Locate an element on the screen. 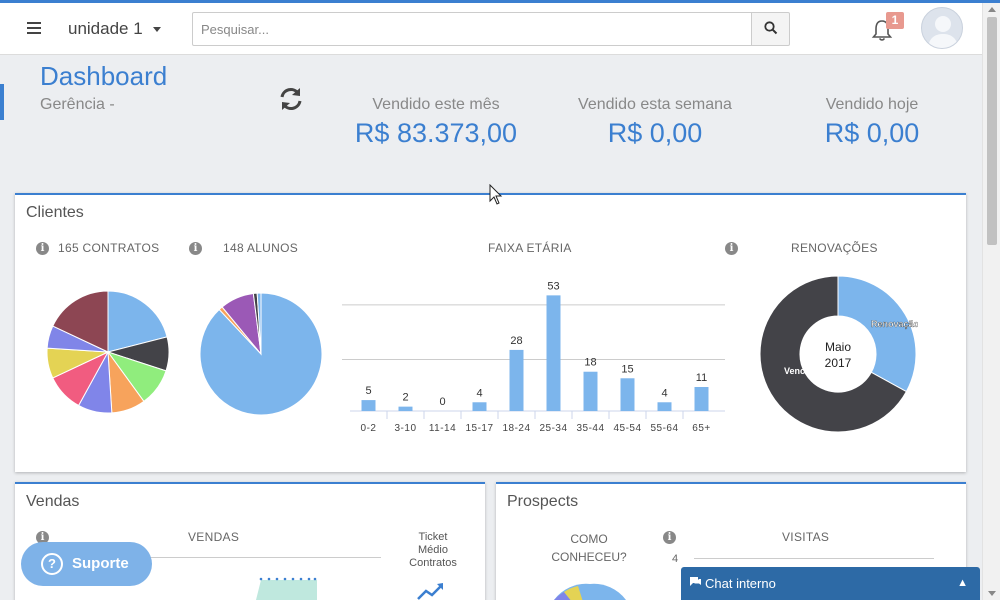 The height and width of the screenshot is (600, 1000). tick-label: 35-44 is located at coordinates (590, 428).